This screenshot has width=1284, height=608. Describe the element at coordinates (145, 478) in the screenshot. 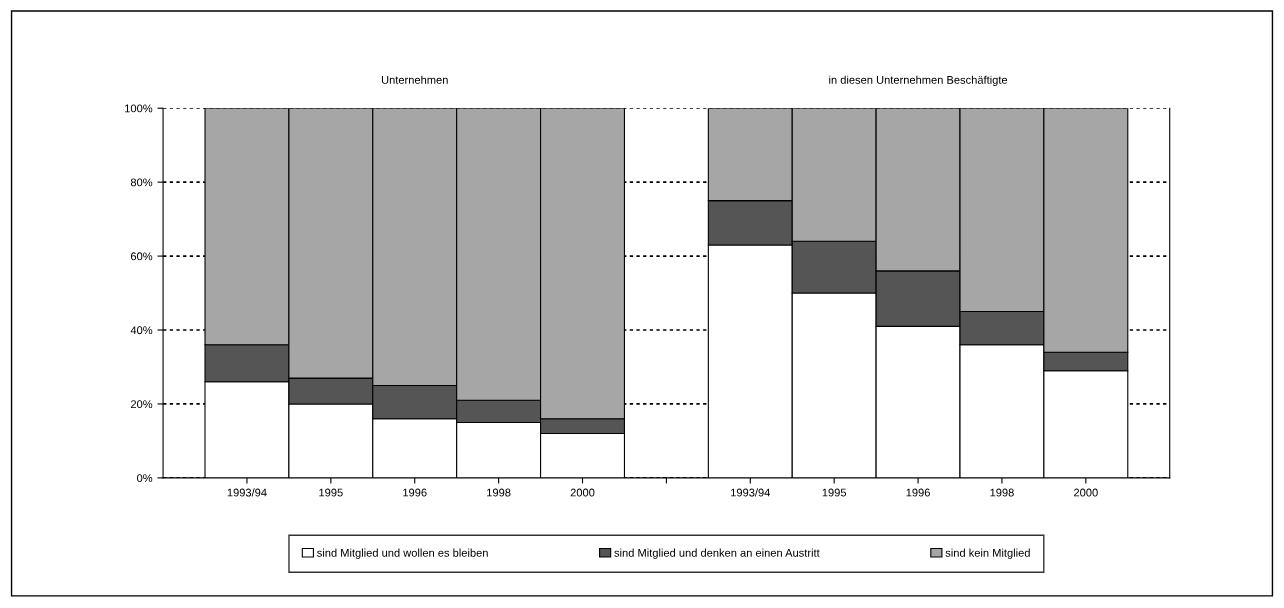

I see `y-tick-label: 0%` at that location.